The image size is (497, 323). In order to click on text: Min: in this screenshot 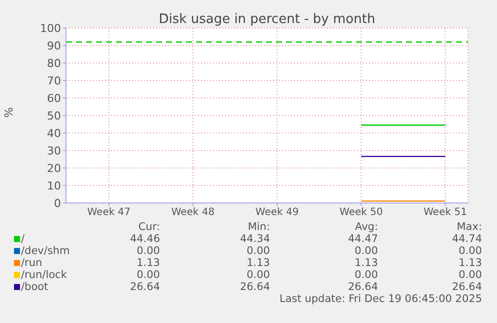, I will do `click(259, 227)`.